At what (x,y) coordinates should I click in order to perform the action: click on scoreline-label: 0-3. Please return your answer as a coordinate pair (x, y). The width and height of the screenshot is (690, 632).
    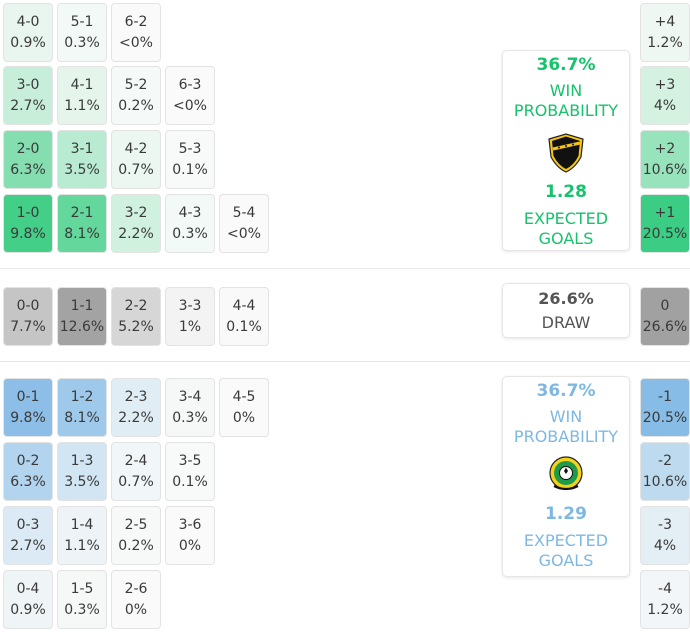
    Looking at the image, I should click on (28, 524).